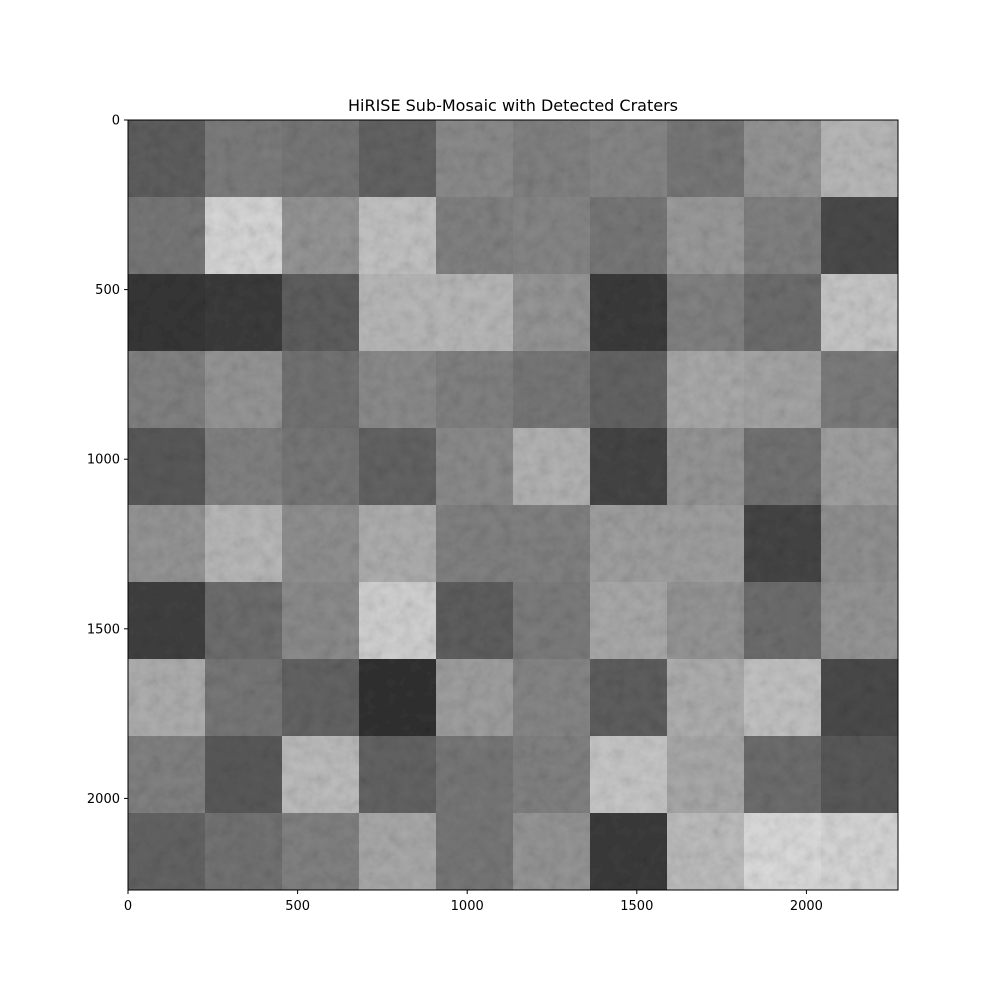 The image size is (1000, 1000). What do you see at coordinates (107, 290) in the screenshot?
I see `y-tick-label: 500` at bounding box center [107, 290].